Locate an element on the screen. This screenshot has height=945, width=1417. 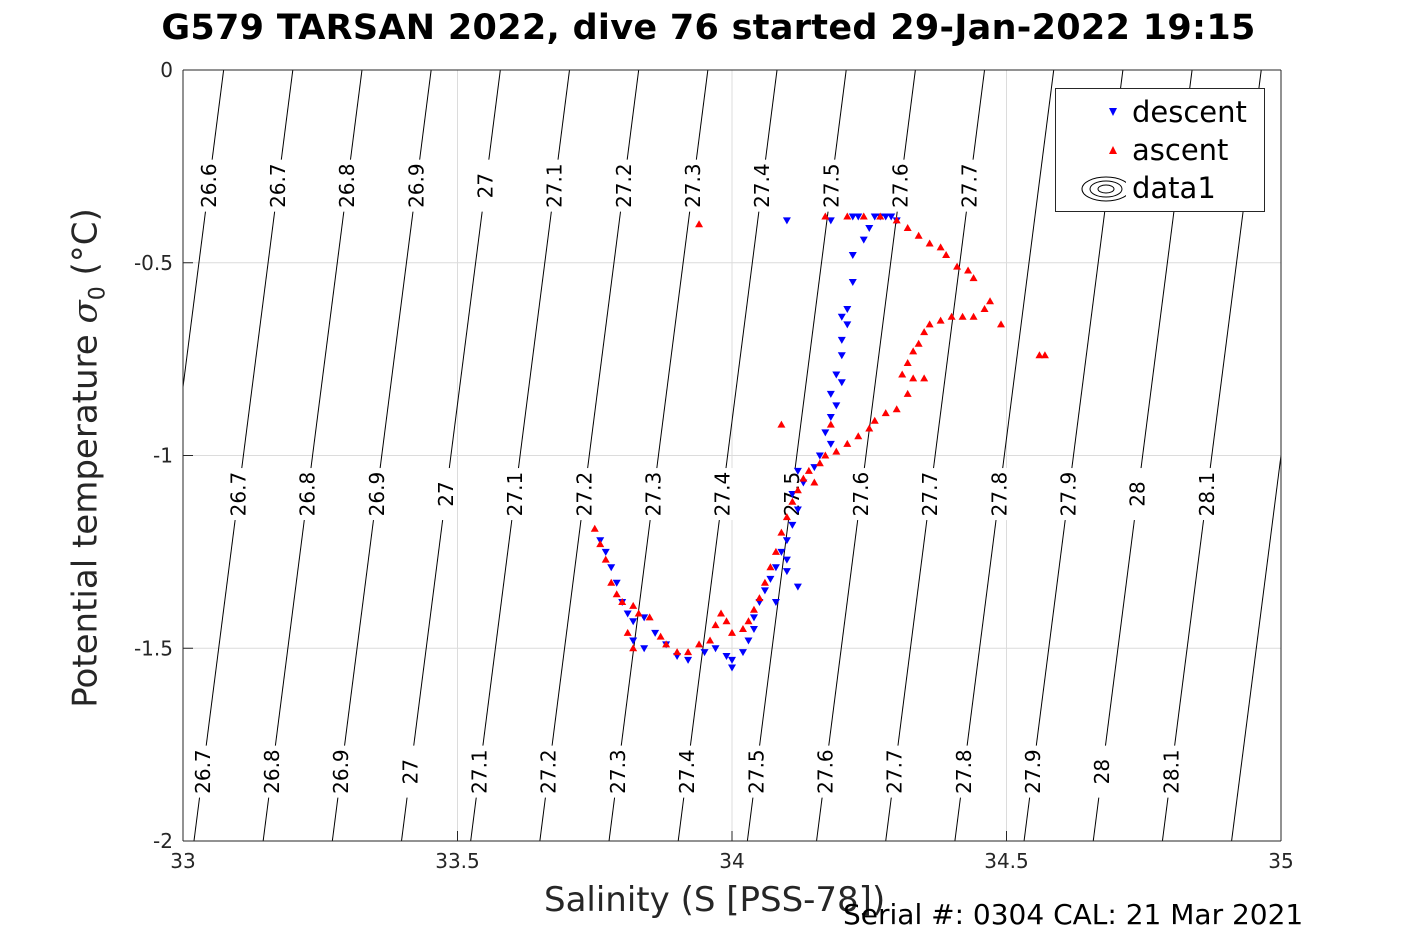
legend: descent ascent data1 is located at coordinates (1160, 150).